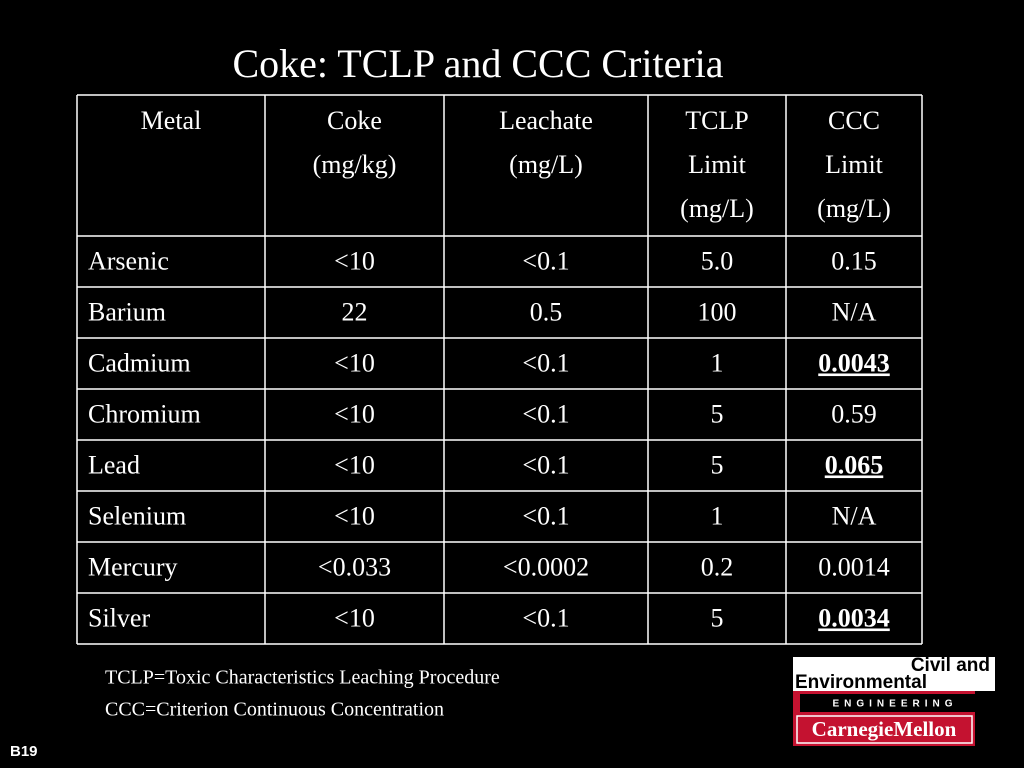  Describe the element at coordinates (139, 362) in the screenshot. I see `row-label: Cadmium` at that location.